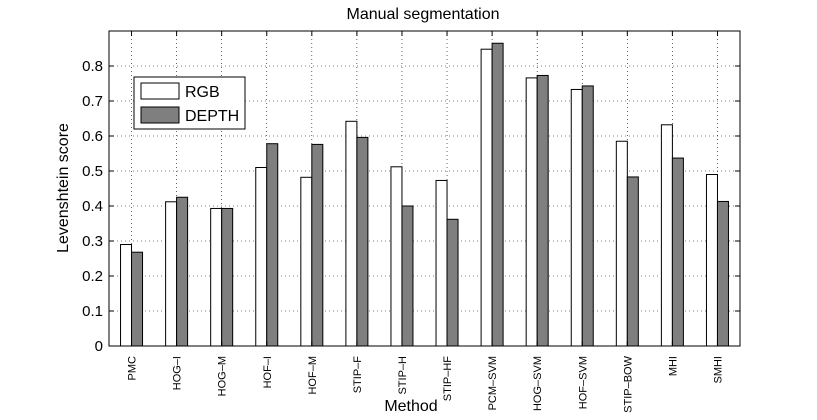  Describe the element at coordinates (92, 66) in the screenshot. I see `y-tick-label: 0.8` at that location.